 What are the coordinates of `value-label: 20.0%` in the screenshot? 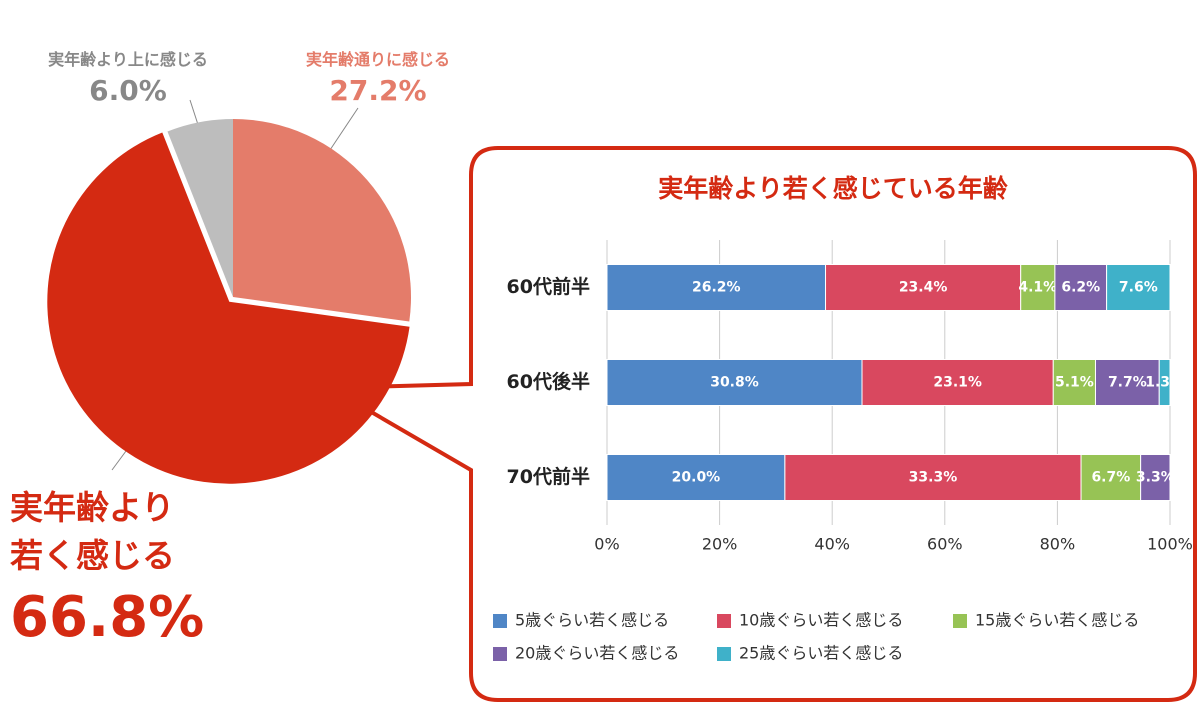 It's located at (696, 478).